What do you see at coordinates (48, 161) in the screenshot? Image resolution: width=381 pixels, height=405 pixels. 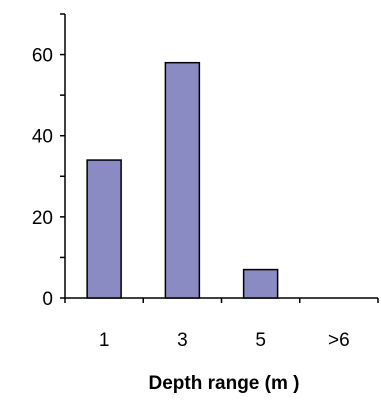 I see `y-ticks: 0 20 40 60` at bounding box center [48, 161].